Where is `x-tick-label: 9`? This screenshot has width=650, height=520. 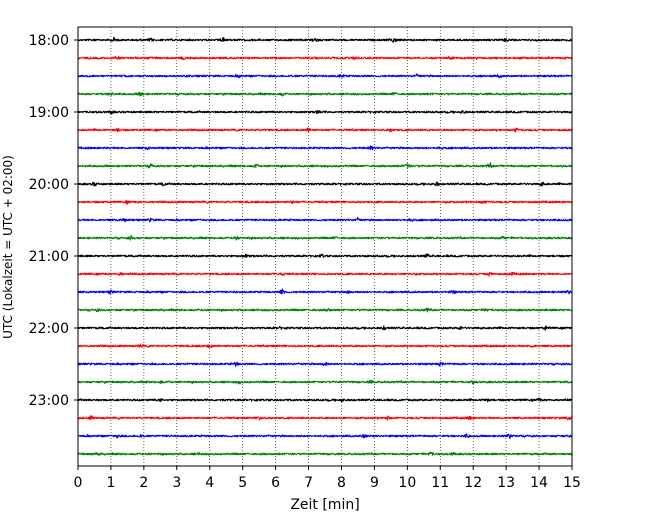 x-tick-label: 9 is located at coordinates (374, 483).